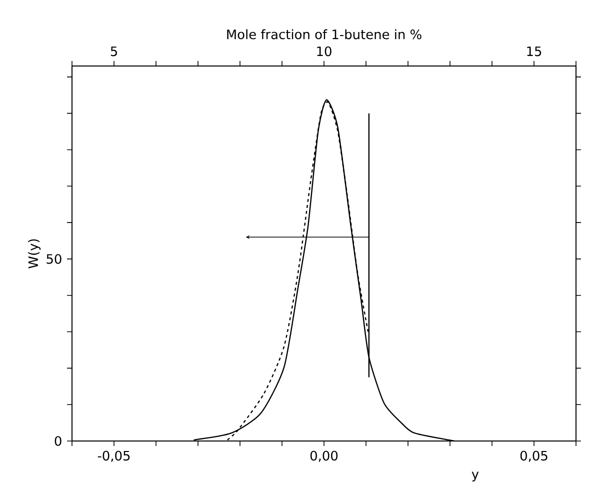 This screenshot has width=590, height=492. I want to click on x-tick-label: -0,05, so click(114, 456).